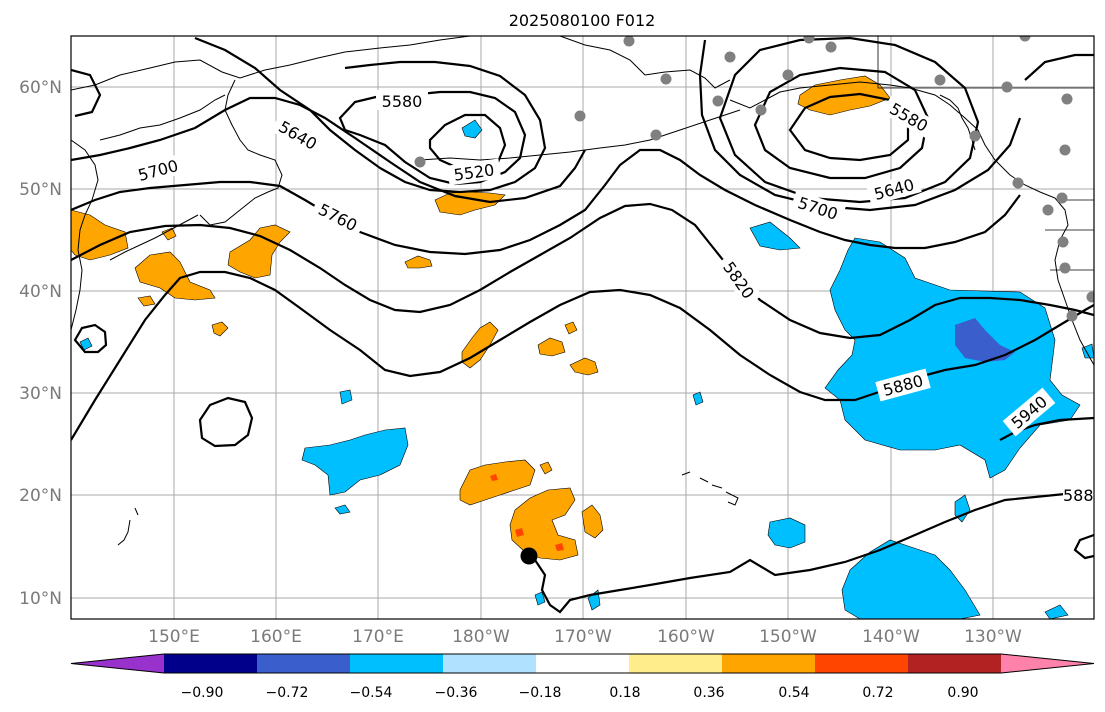 This screenshot has width=1105, height=712. What do you see at coordinates (202, 693) in the screenshot?
I see `colorbar-tick-label: −0.90` at bounding box center [202, 693].